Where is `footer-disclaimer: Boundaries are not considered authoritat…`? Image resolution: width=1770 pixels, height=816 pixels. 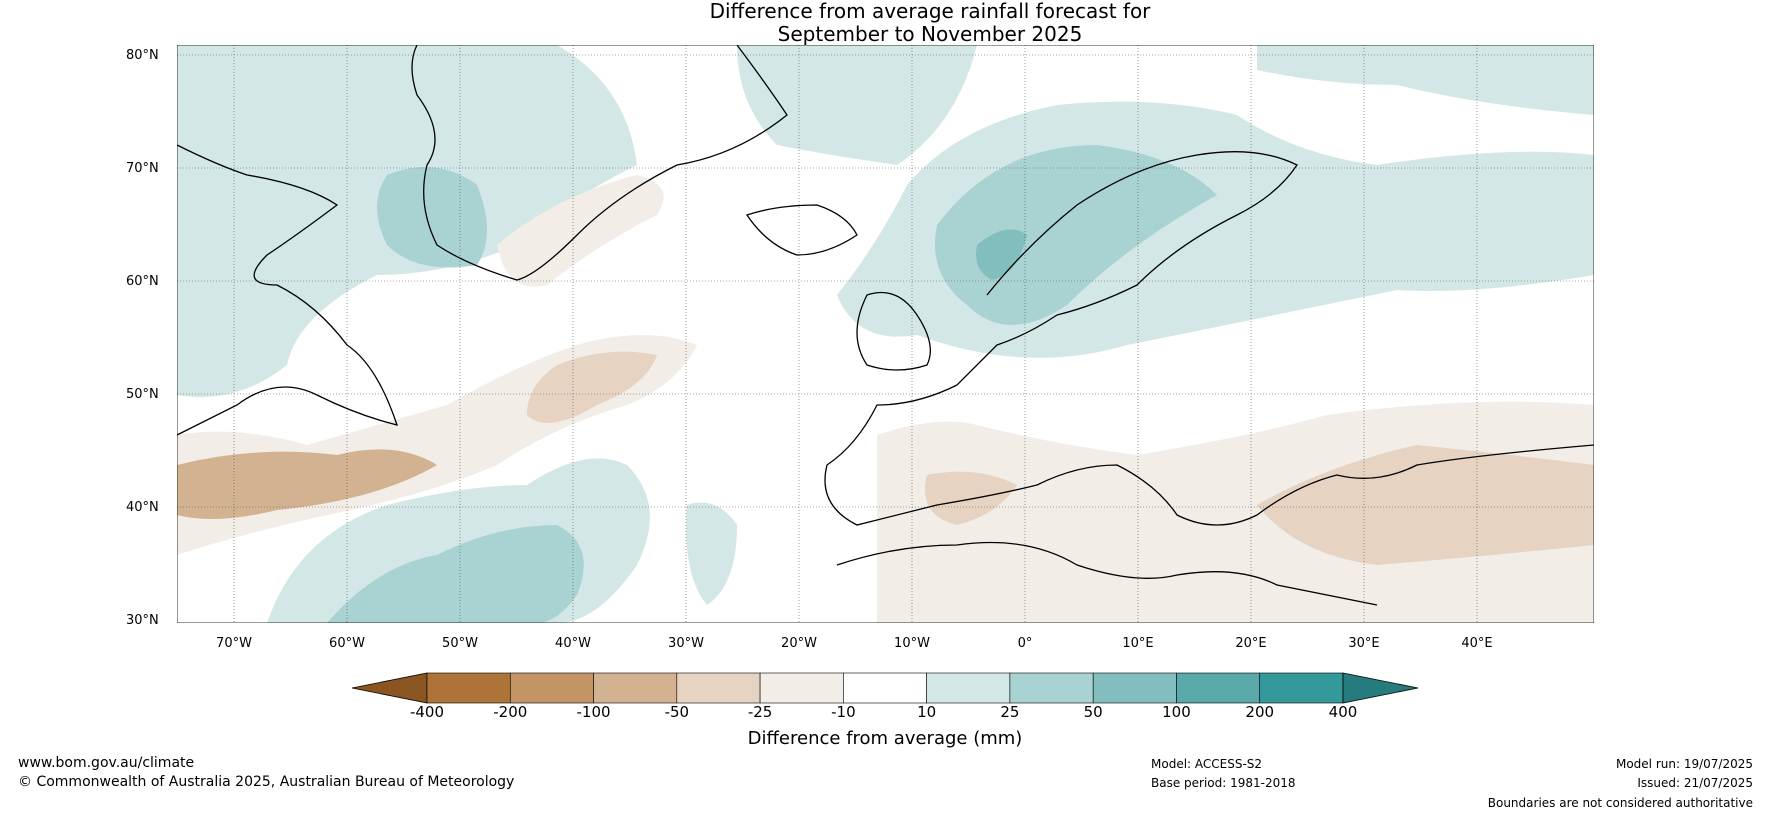 footer-disclaimer: Boundaries are not considered authoritat… is located at coordinates (1620, 803).